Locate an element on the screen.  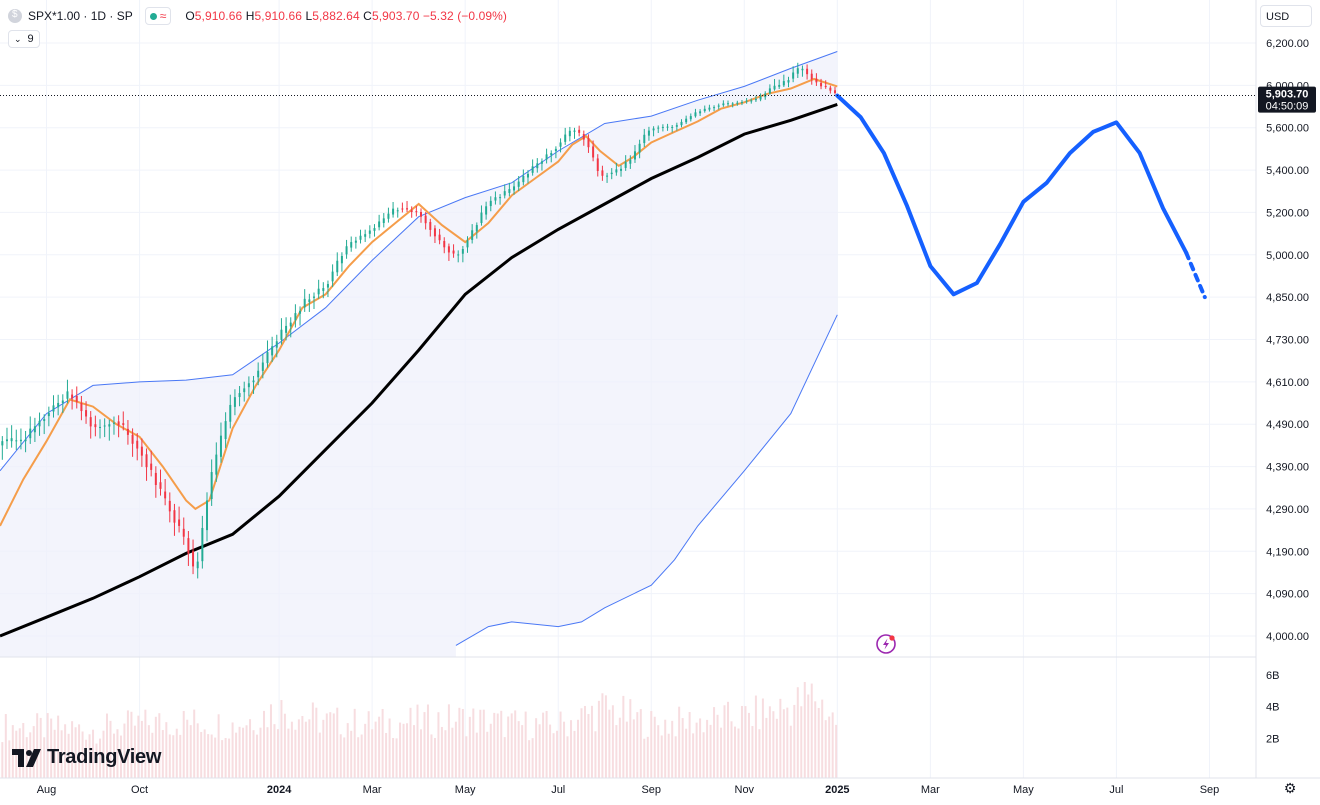
close-value: 5,903.70 is located at coordinates (395, 16).